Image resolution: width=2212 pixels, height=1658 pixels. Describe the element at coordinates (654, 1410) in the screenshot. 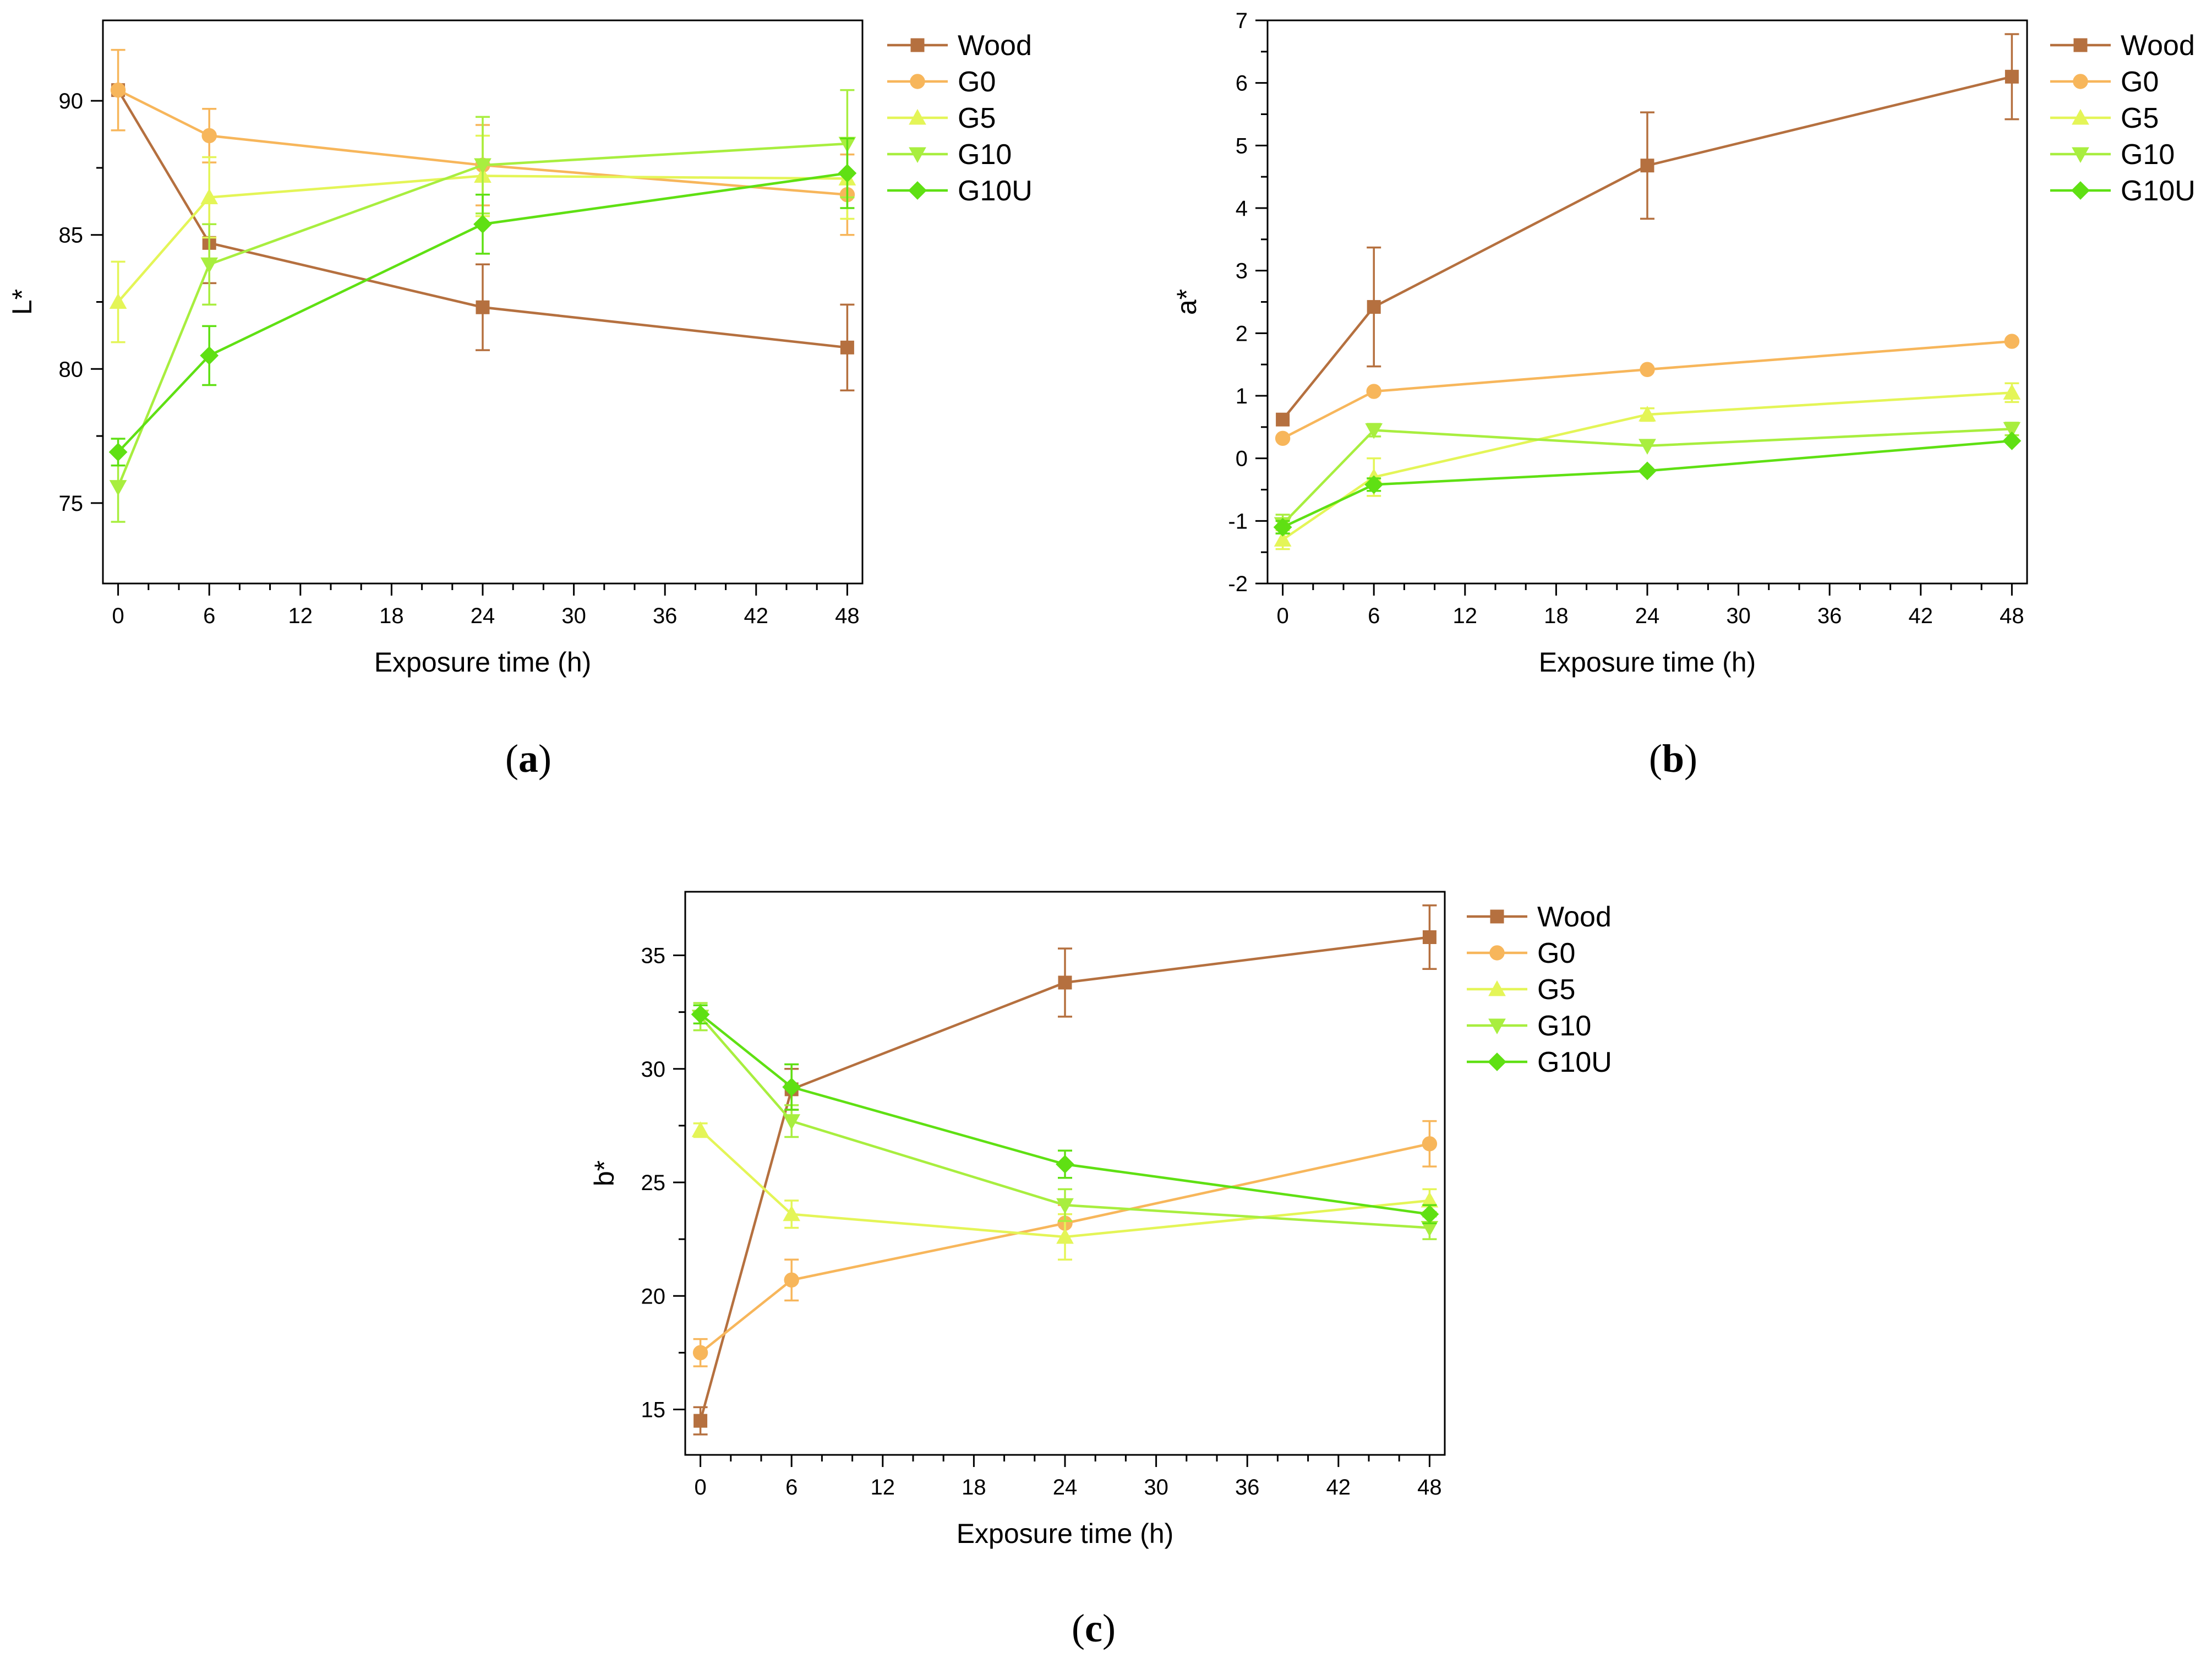

I see `y-tick-label: 15` at that location.